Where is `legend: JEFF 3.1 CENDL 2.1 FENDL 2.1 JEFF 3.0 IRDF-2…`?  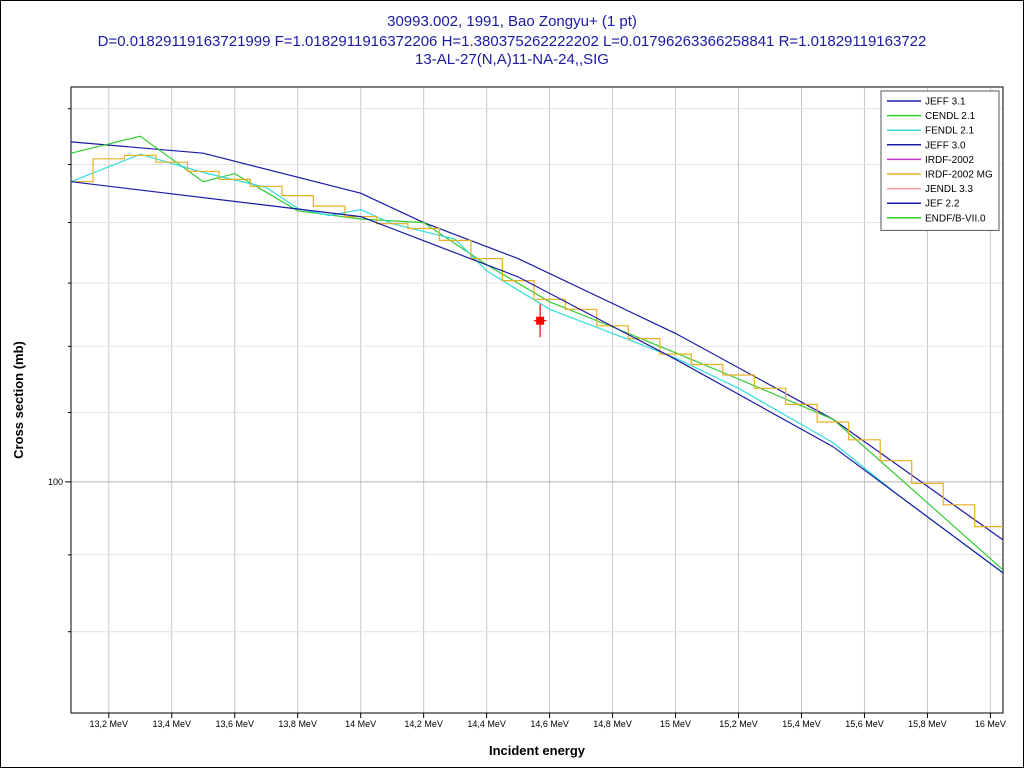 legend: JEFF 3.1 CENDL 2.1 FENDL 2.1 JEFF 3.0 IRDF-2… is located at coordinates (940, 160).